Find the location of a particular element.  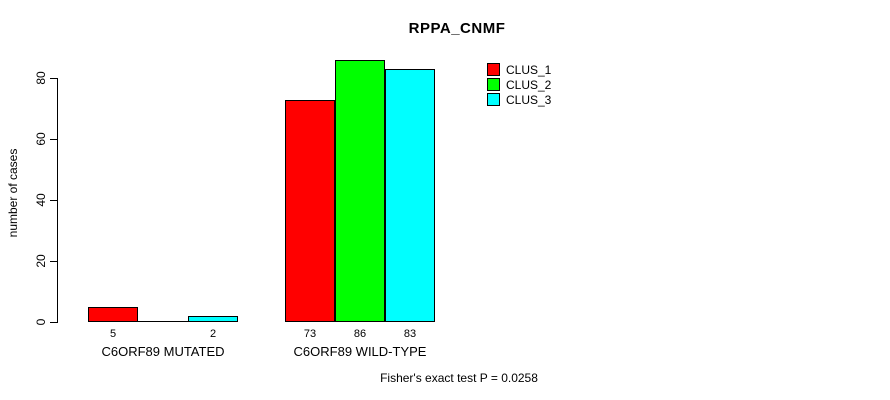

y-tick-label: 60 is located at coordinates (41, 139).